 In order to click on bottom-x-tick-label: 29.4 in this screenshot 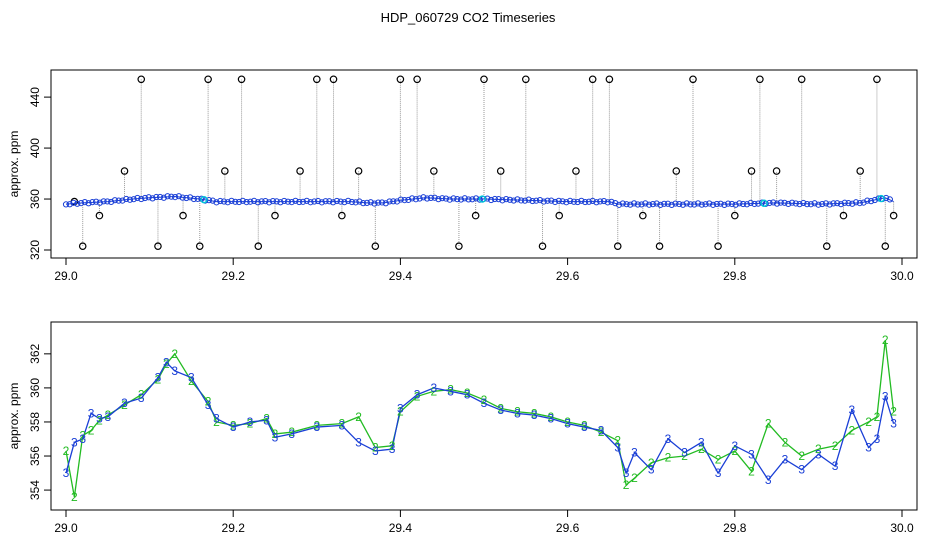, I will do `click(401, 528)`.